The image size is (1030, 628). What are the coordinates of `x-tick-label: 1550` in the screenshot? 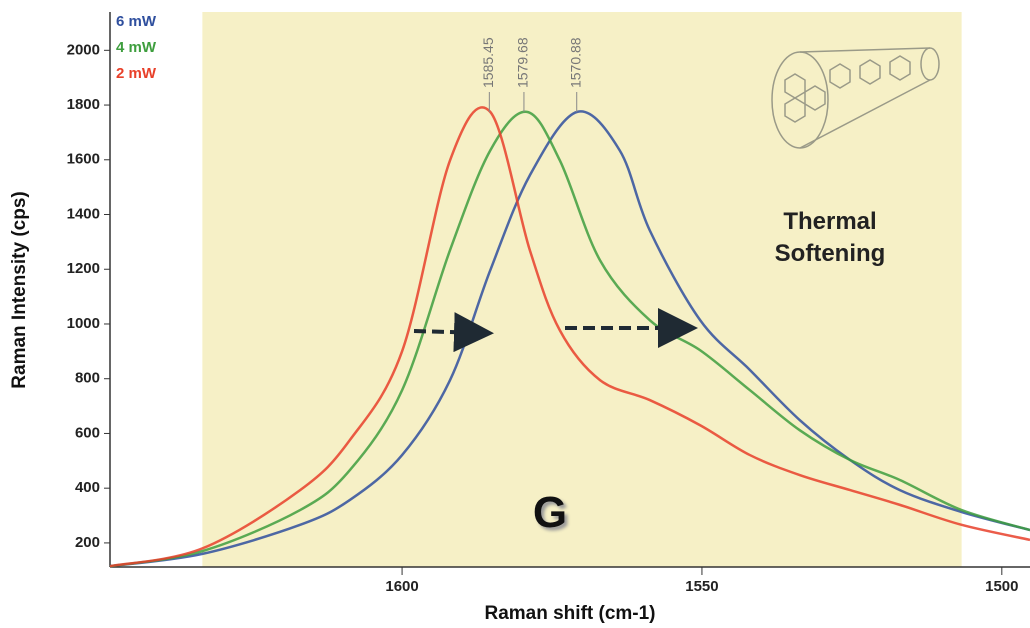 It's located at (701, 586).